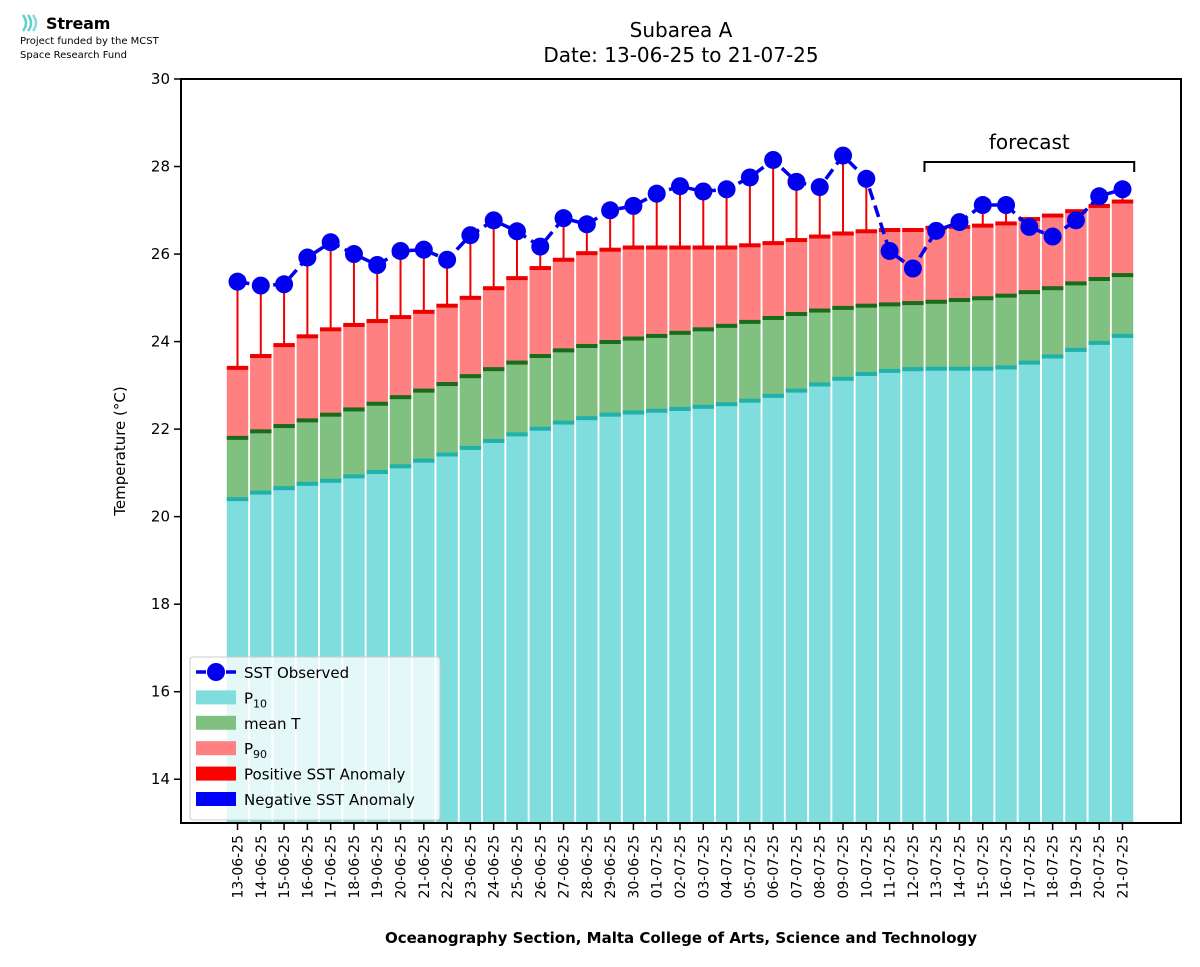 Image resolution: width=1200 pixels, height=967 pixels. What do you see at coordinates (285, 867) in the screenshot?
I see `x-tick-label: 15-06-25` at bounding box center [285, 867].